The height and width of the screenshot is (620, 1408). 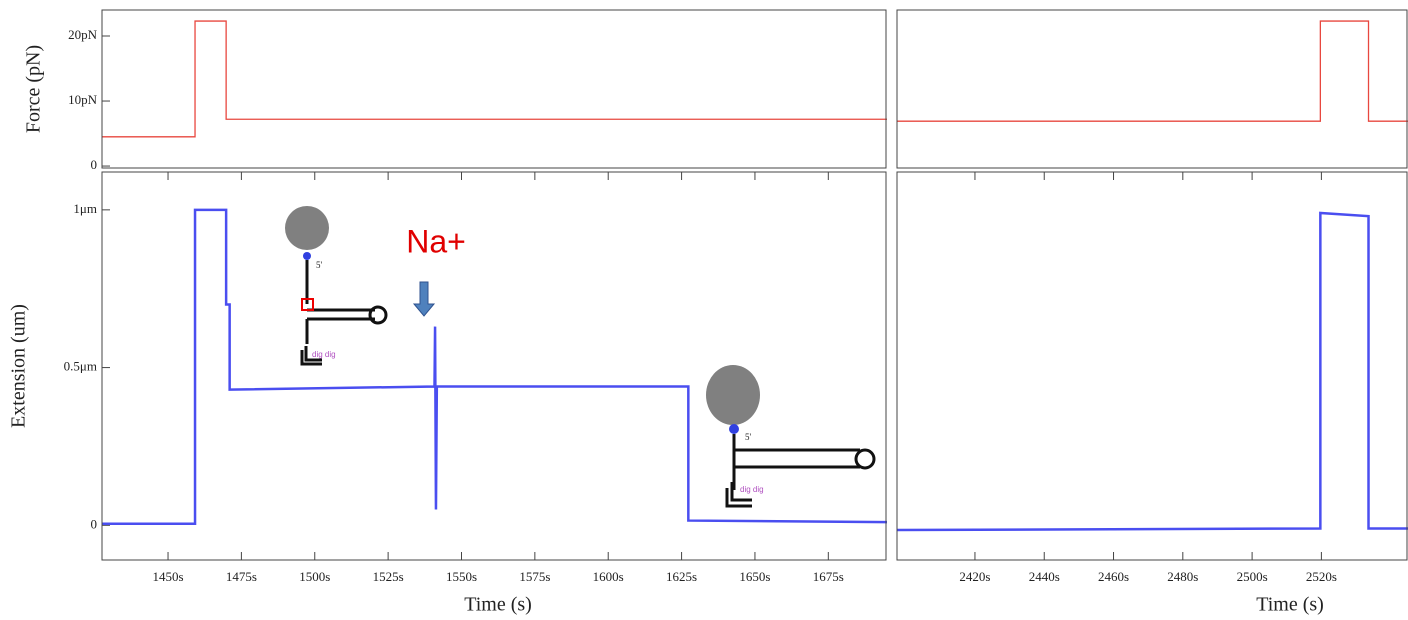 I want to click on x-tick-label: 2520s, so click(x=1321, y=576).